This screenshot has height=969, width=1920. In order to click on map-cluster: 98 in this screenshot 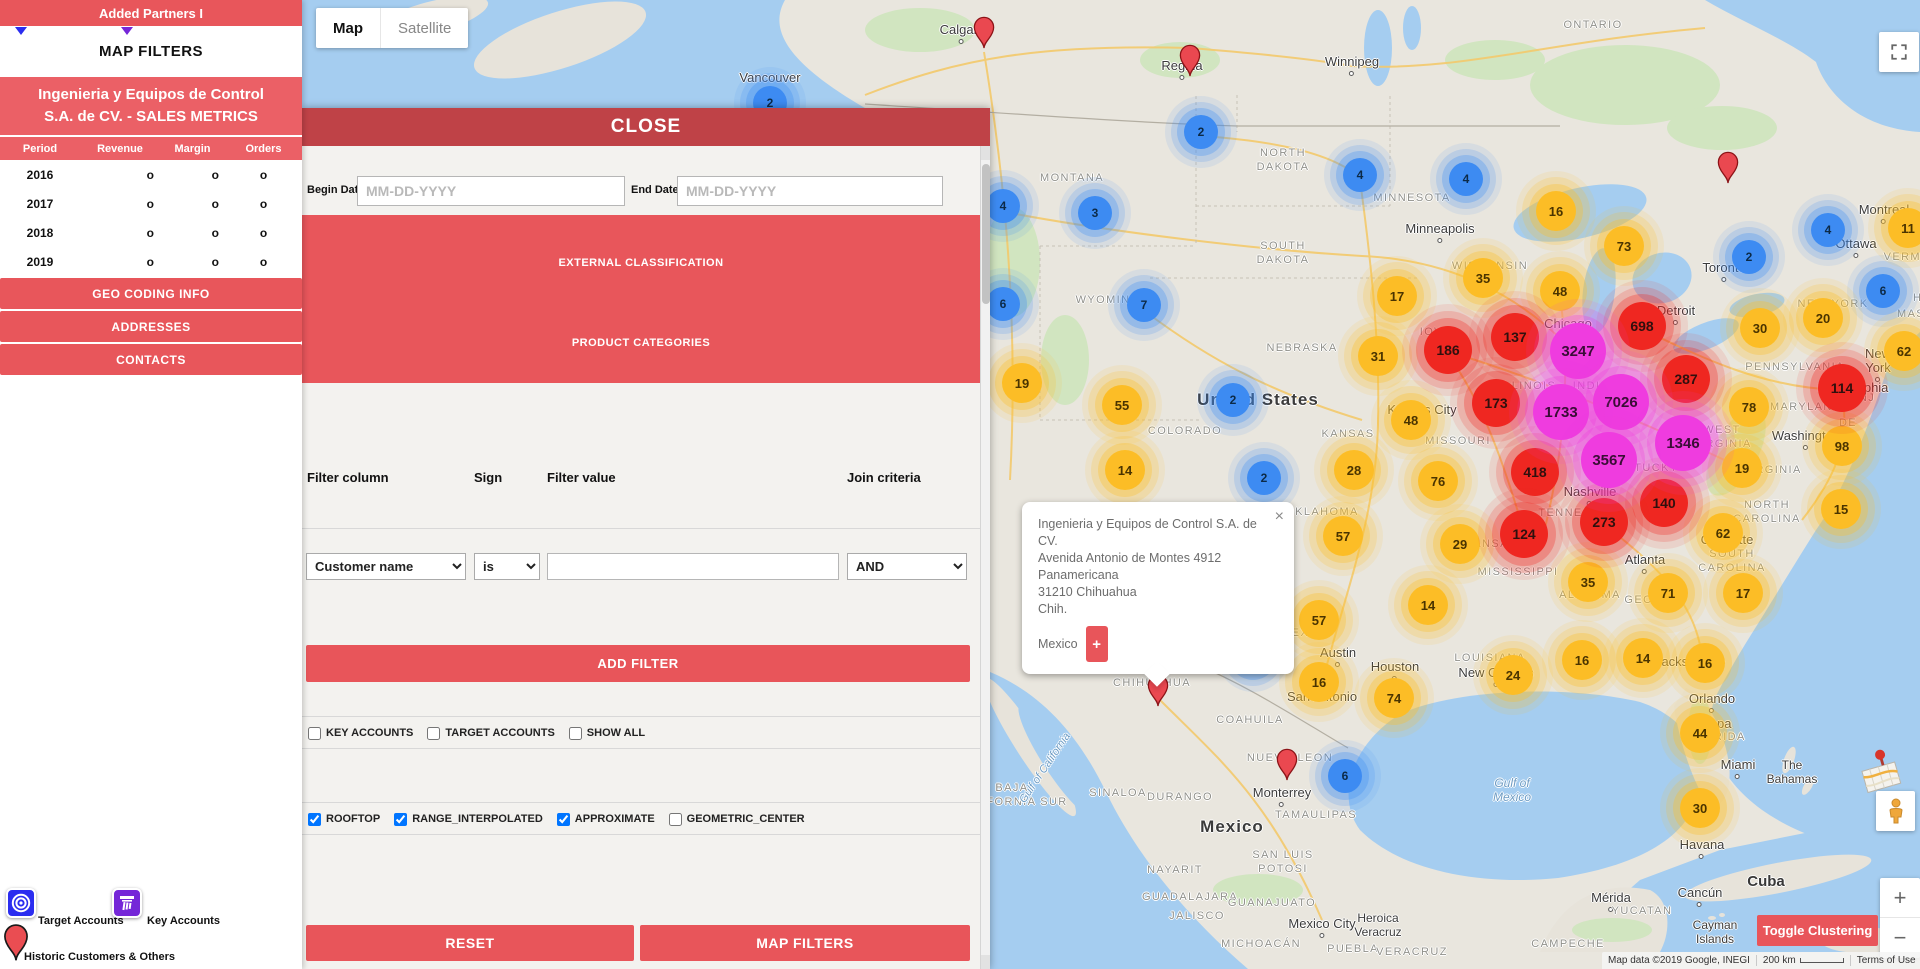, I will do `click(1842, 446)`.